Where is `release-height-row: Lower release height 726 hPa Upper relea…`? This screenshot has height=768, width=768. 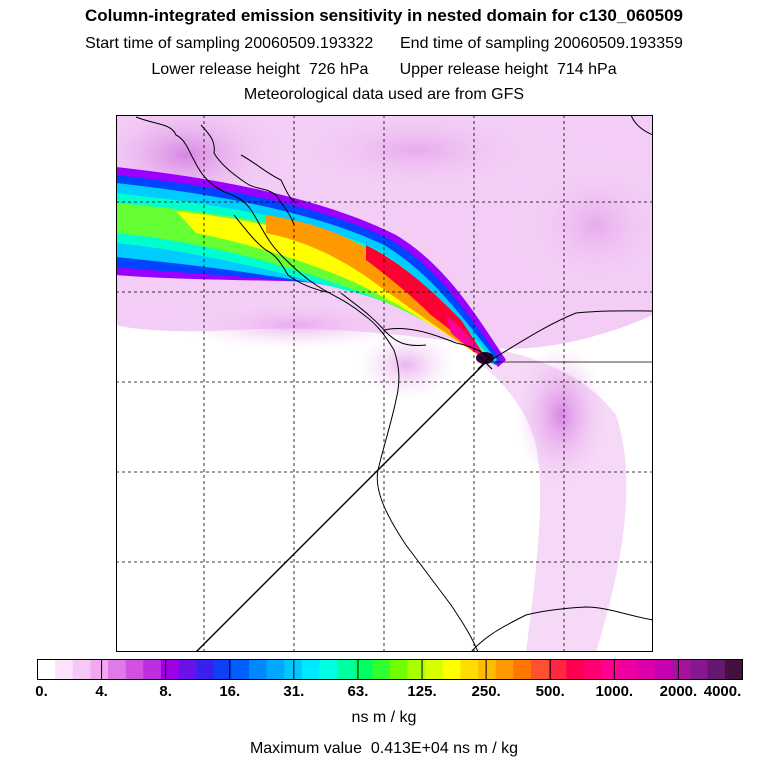
release-height-row: Lower release height 726 hPa Upper relea… is located at coordinates (384, 70).